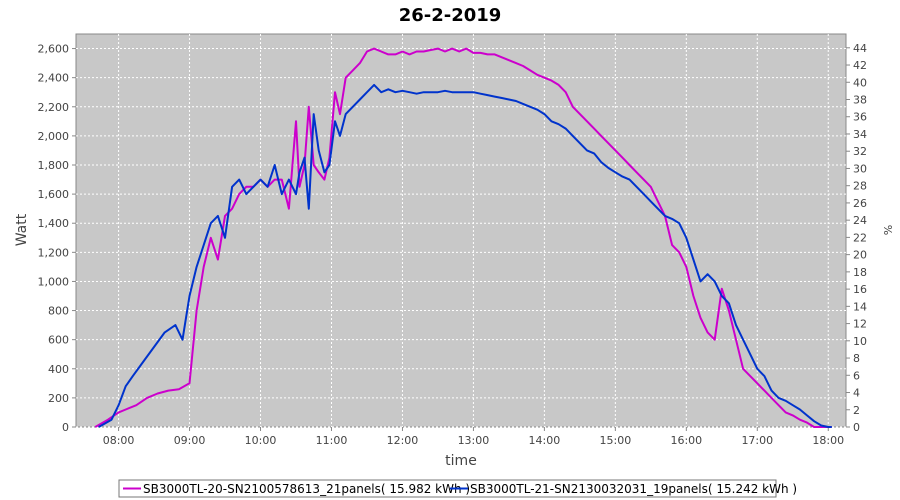 The width and height of the screenshot is (900, 500). Describe the element at coordinates (860, 203) in the screenshot. I see `y2-tick-label: 26` at that location.